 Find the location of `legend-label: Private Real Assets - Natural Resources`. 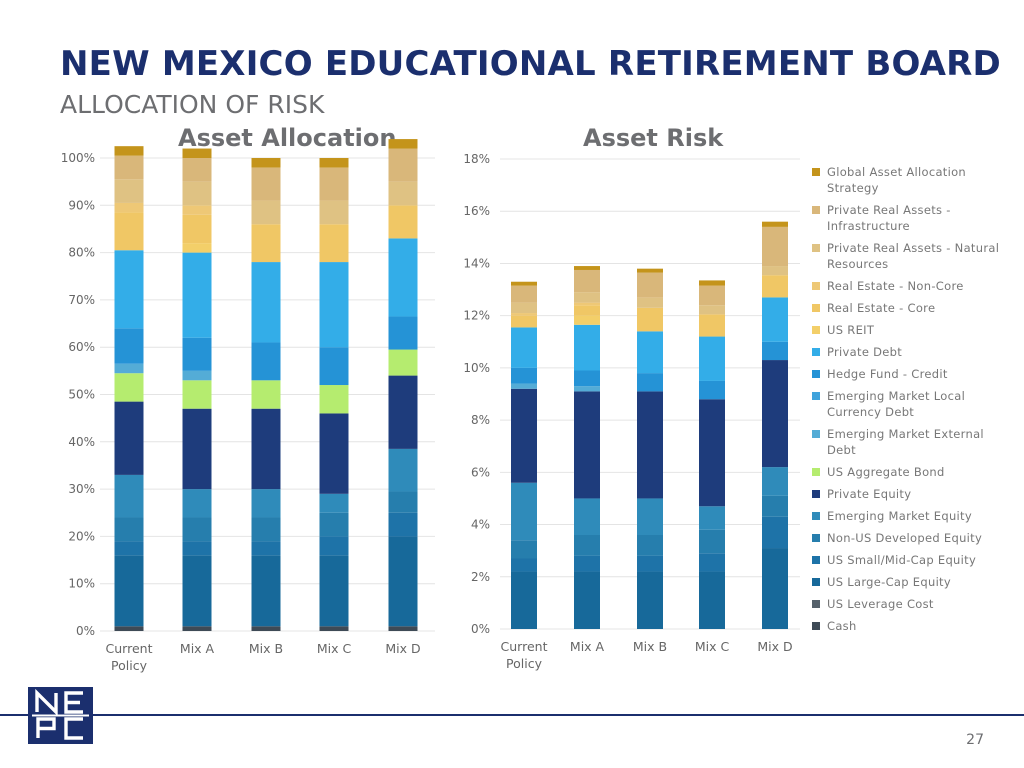

legend-label: Private Real Assets - Natural Resources is located at coordinates (913, 256).